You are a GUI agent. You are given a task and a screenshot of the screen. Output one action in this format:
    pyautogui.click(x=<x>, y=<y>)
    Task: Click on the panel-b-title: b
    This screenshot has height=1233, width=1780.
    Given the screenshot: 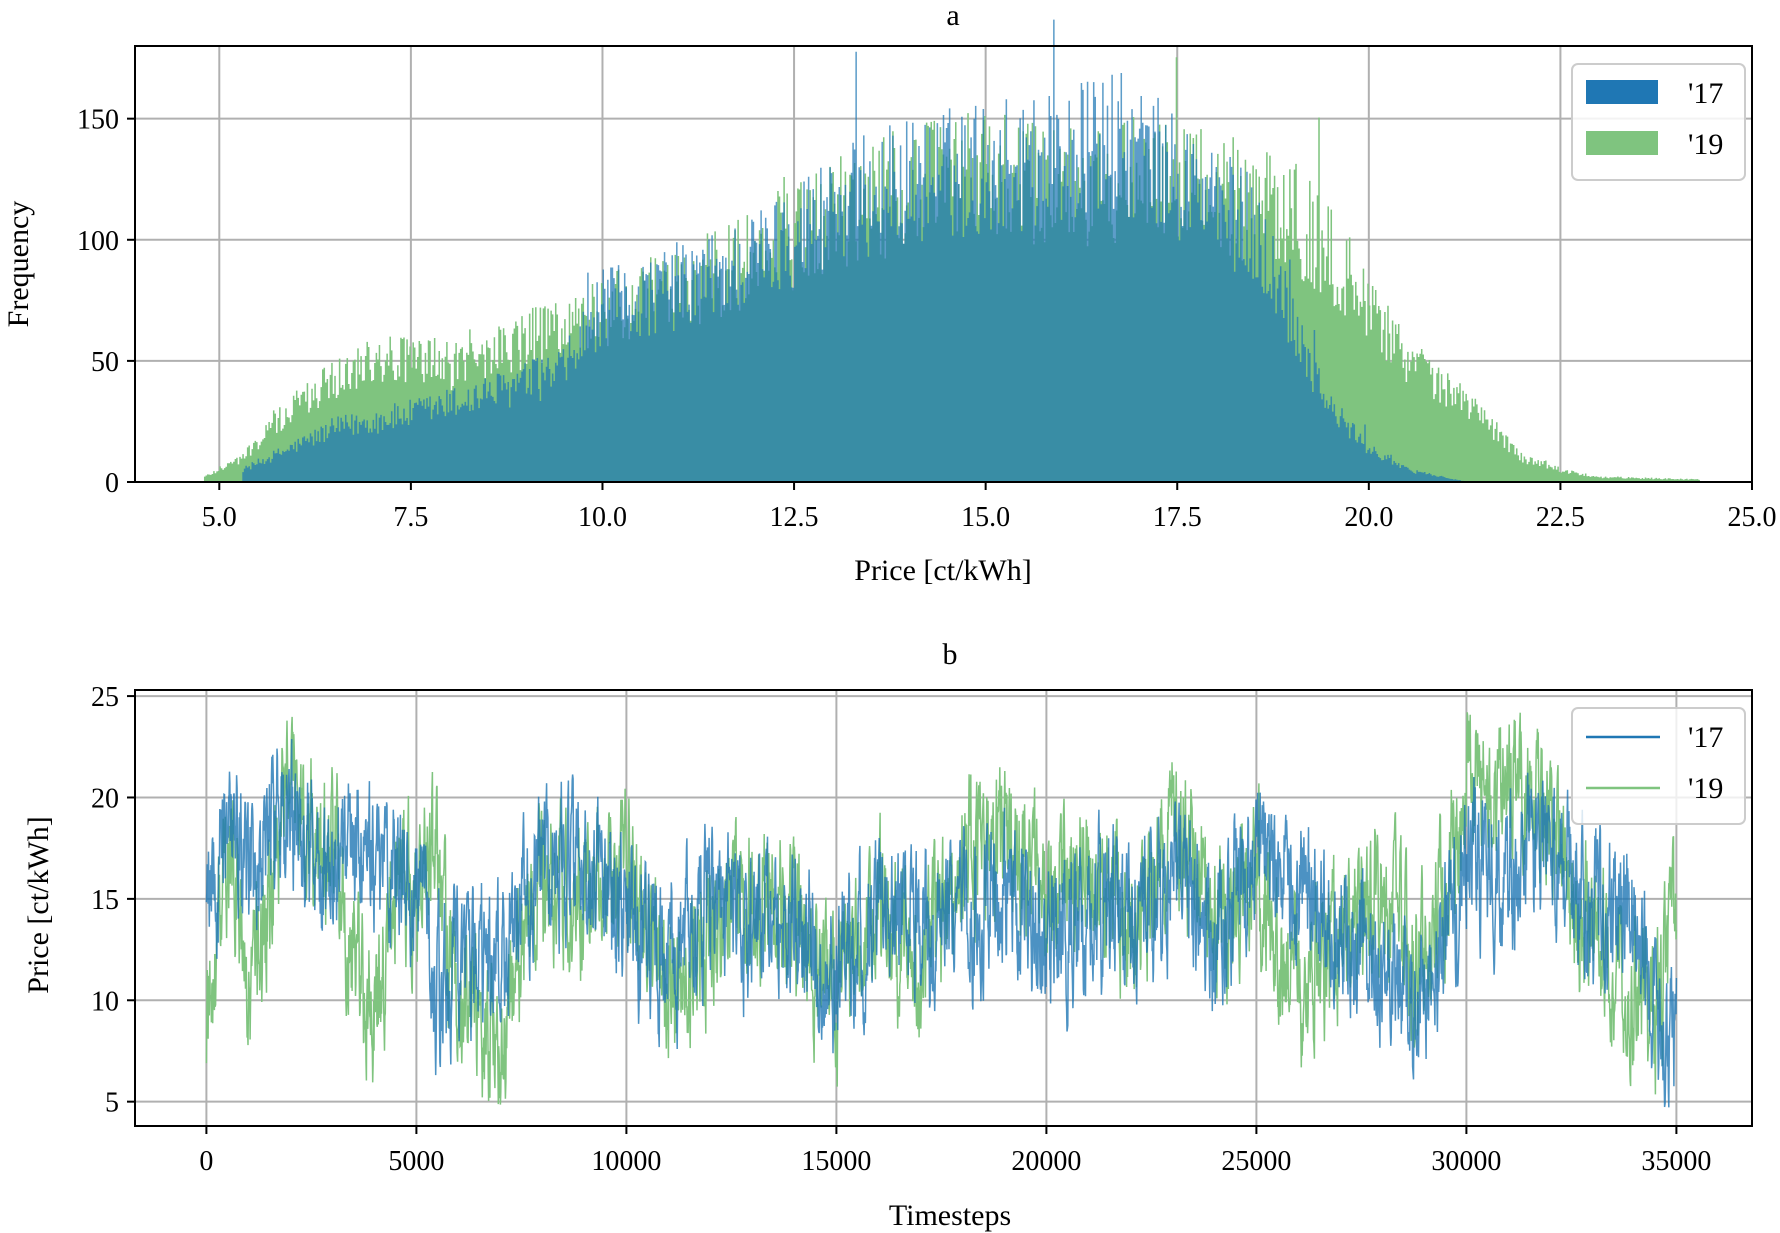 What is the action you would take?
    pyautogui.click(x=950, y=654)
    